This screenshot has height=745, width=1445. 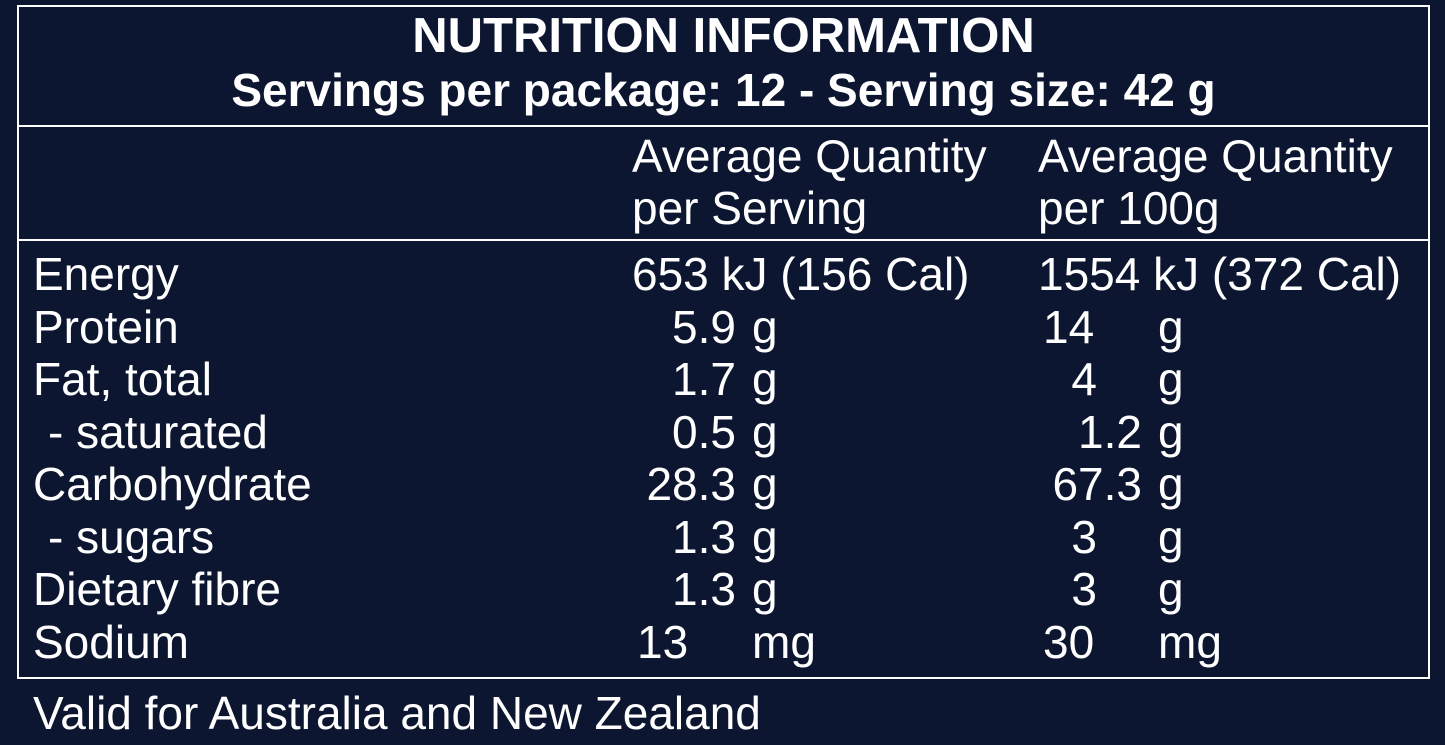 What do you see at coordinates (106, 326) in the screenshot?
I see `nutrient-name: Protein` at bounding box center [106, 326].